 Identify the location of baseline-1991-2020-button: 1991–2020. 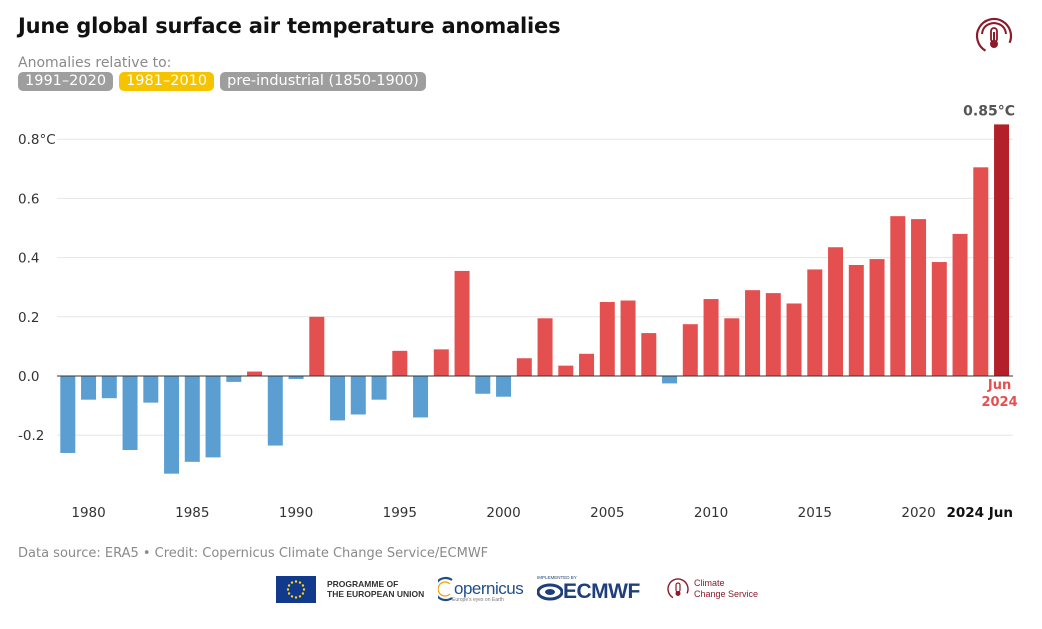
(66, 81).